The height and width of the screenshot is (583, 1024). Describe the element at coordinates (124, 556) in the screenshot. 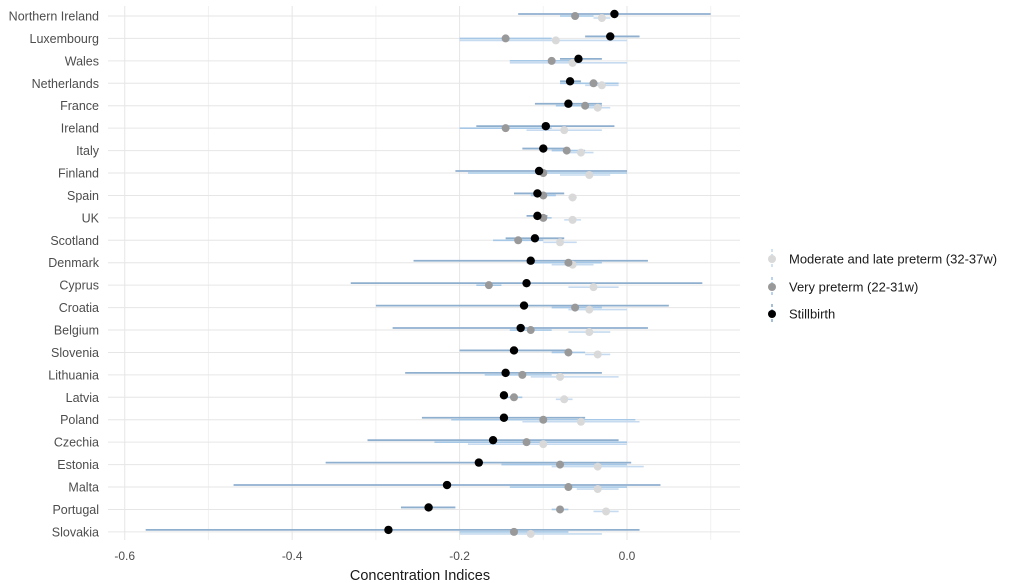

I see `x-tick-label: -0.6` at that location.